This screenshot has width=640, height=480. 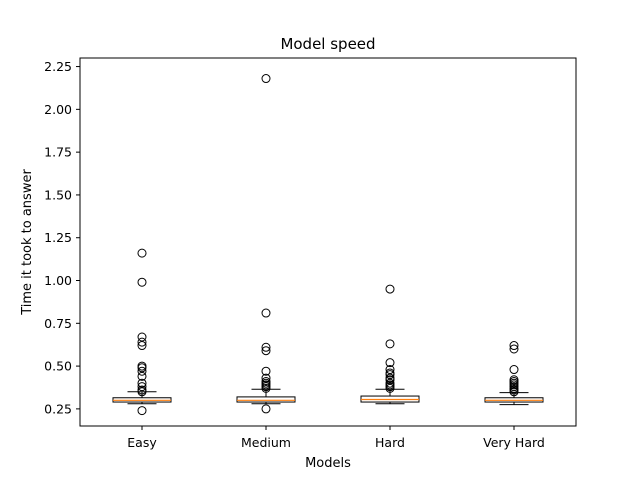 I want to click on y-tick-label: 1.50, so click(x=58, y=194).